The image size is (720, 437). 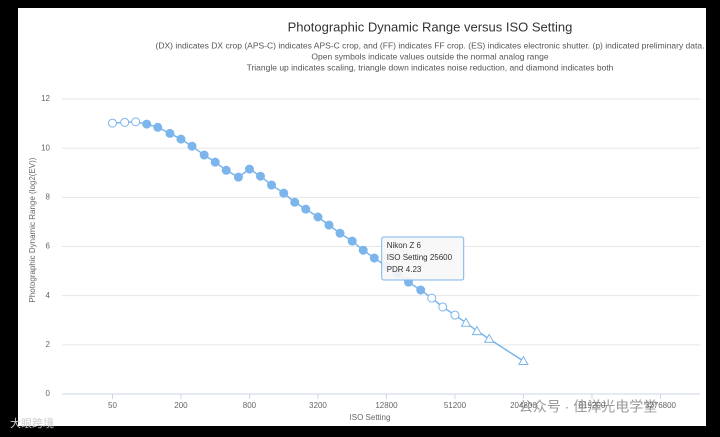 What do you see at coordinates (181, 405) in the screenshot?
I see `x-tick-label: 200` at bounding box center [181, 405].